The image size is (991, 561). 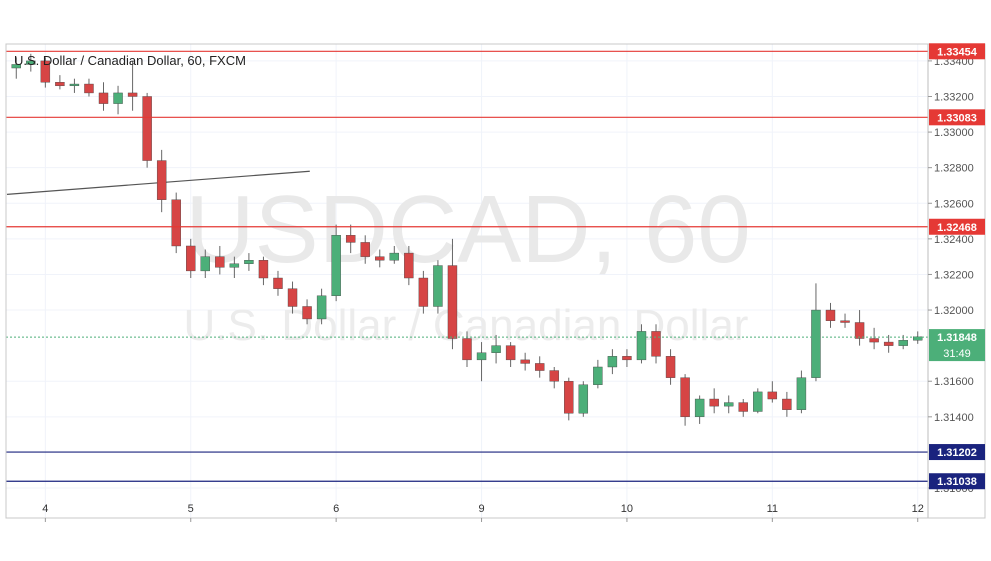 I want to click on level-badge-label: 1.31038, so click(x=957, y=482).